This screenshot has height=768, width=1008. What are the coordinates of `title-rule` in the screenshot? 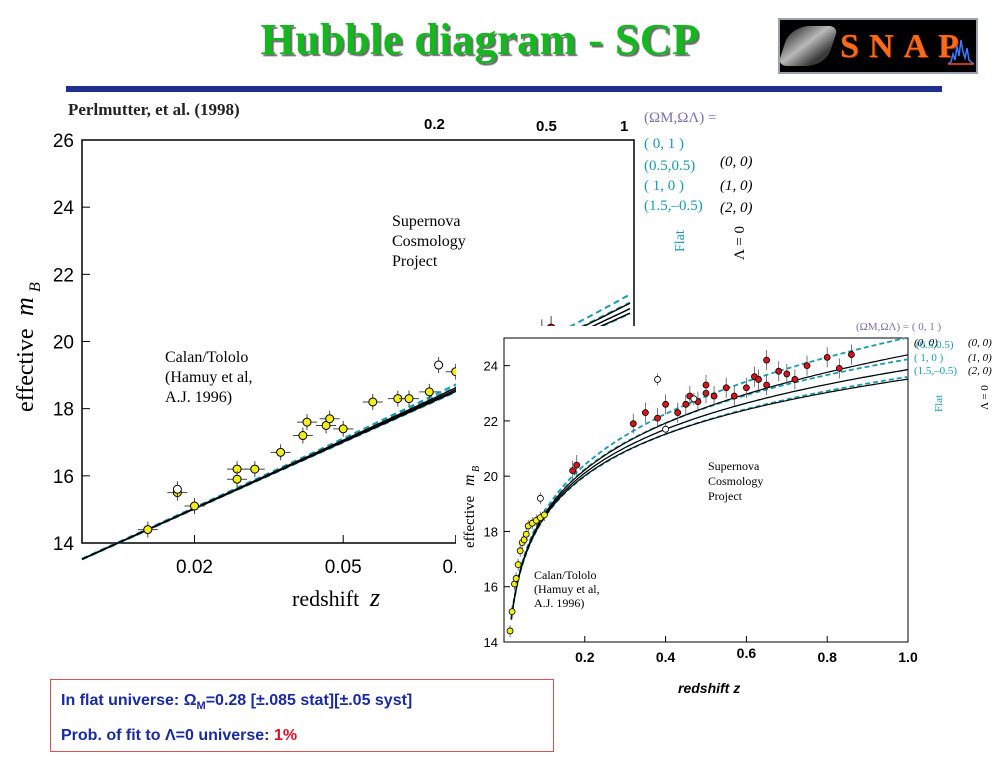 It's located at (504, 89).